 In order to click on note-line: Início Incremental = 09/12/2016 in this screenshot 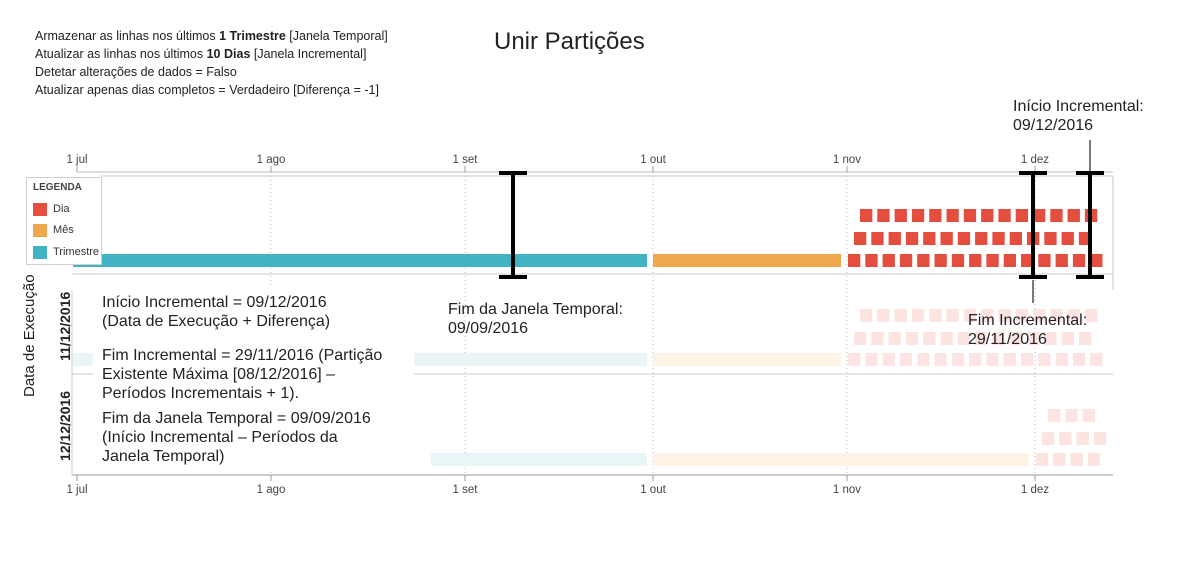, I will do `click(214, 302)`.